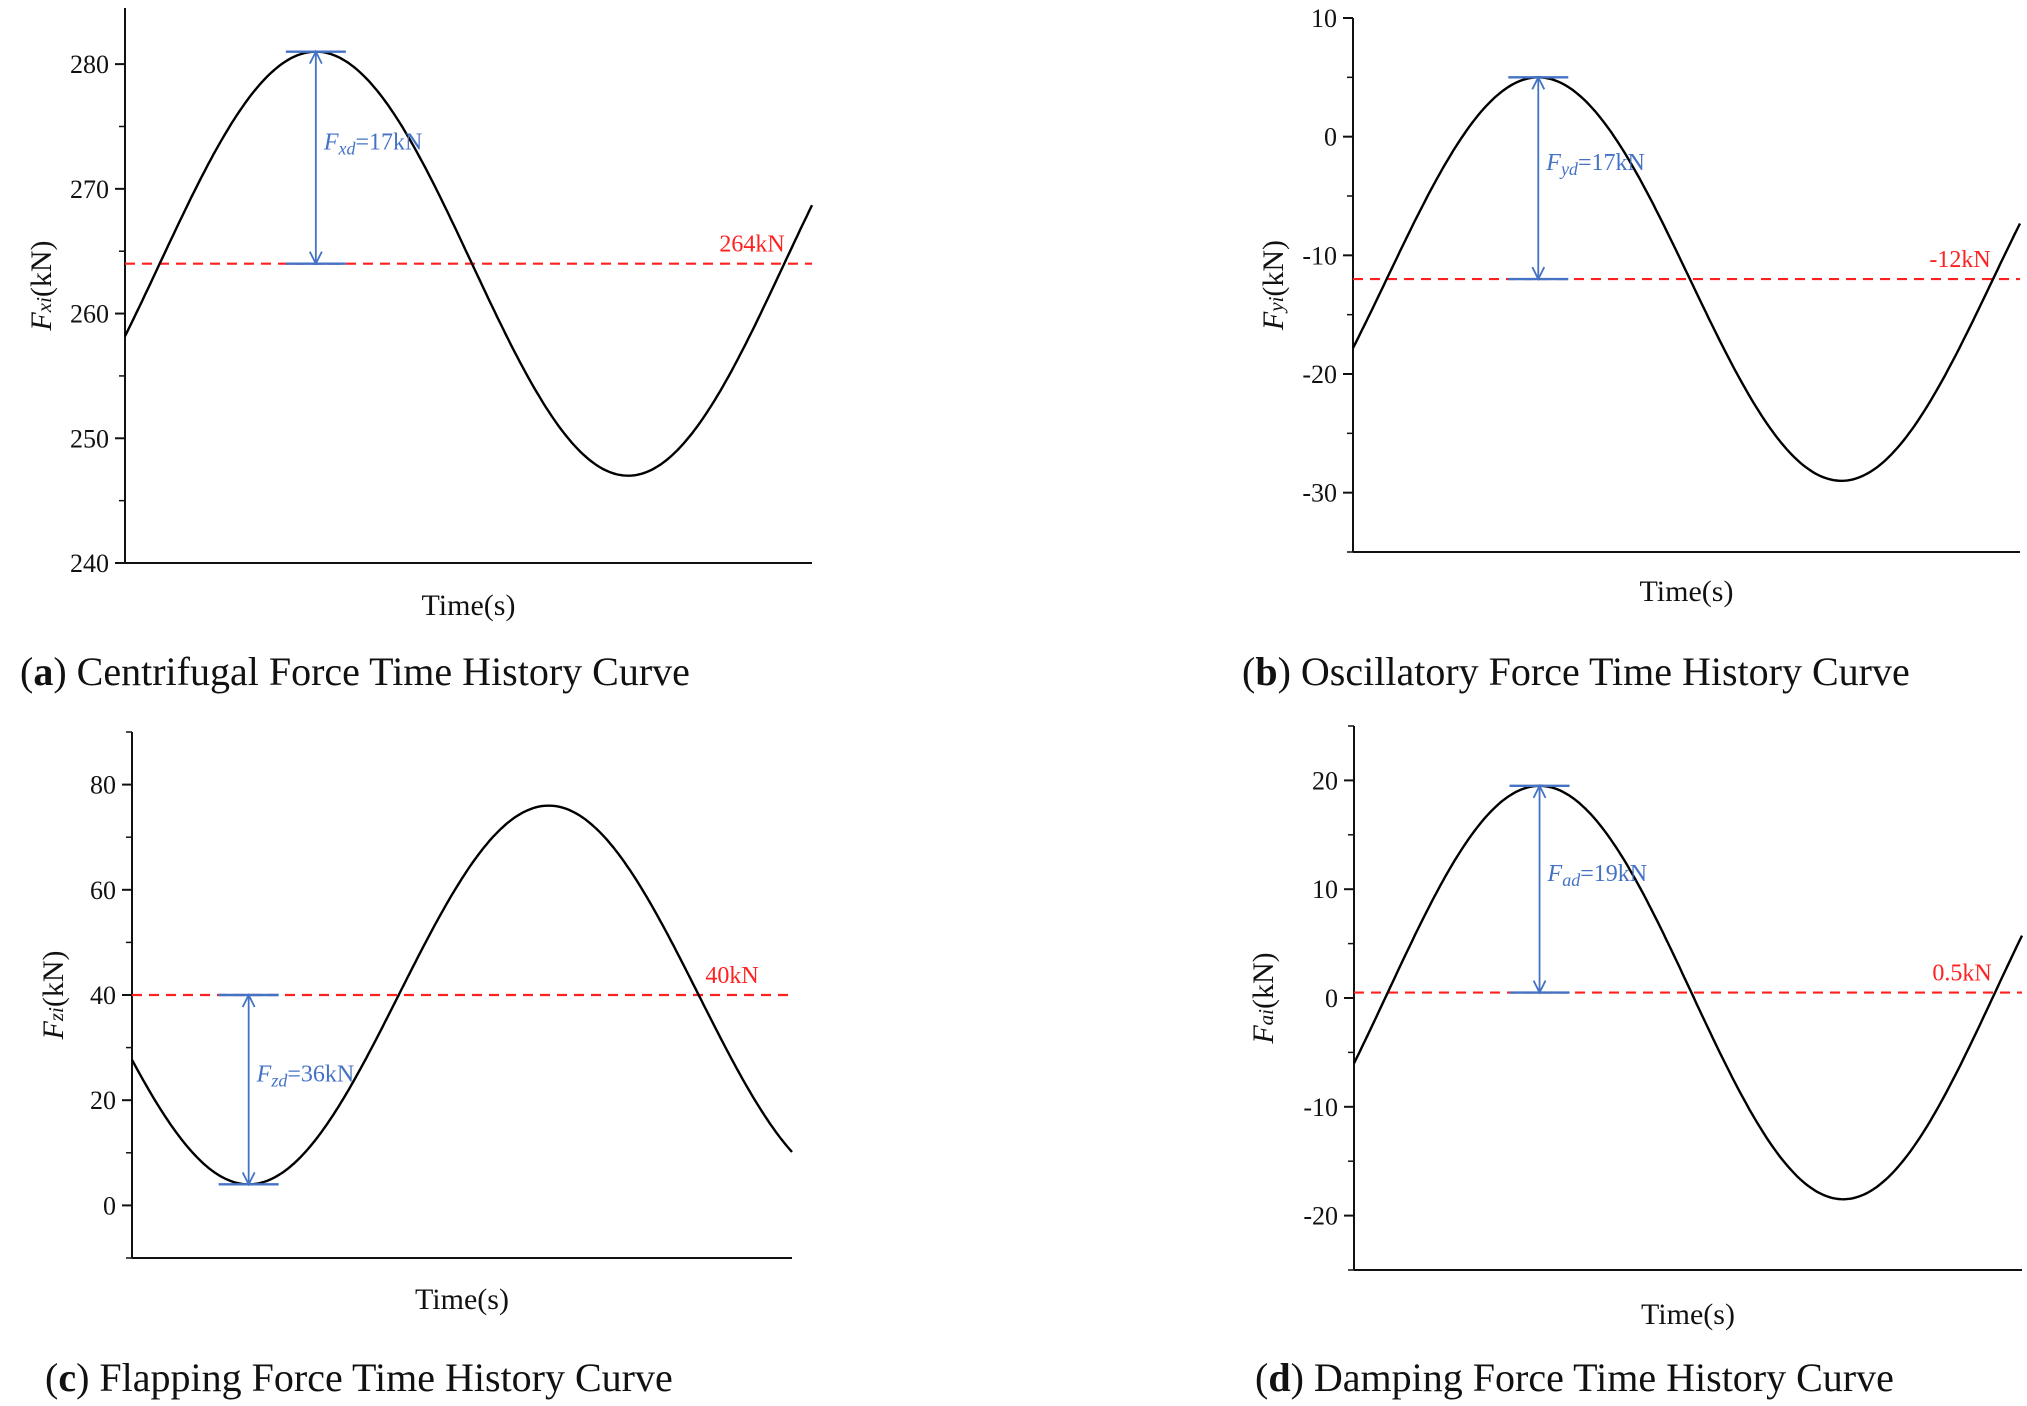  Describe the element at coordinates (1576, 671) in the screenshot. I see `panel-caption: (b) Oscillatory Force Time History Curve` at that location.